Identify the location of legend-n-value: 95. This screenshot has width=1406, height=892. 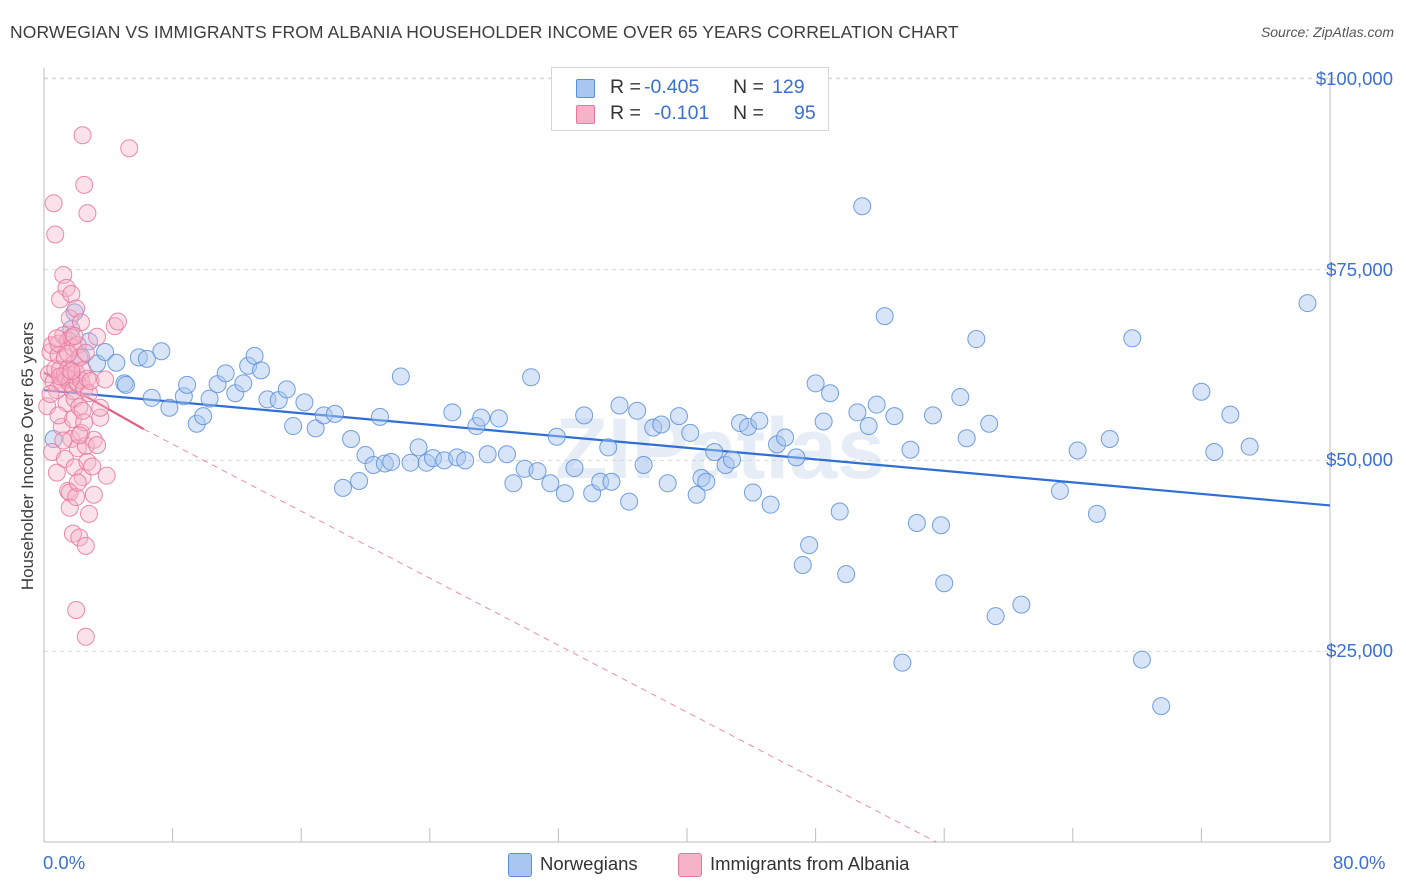
(805, 113).